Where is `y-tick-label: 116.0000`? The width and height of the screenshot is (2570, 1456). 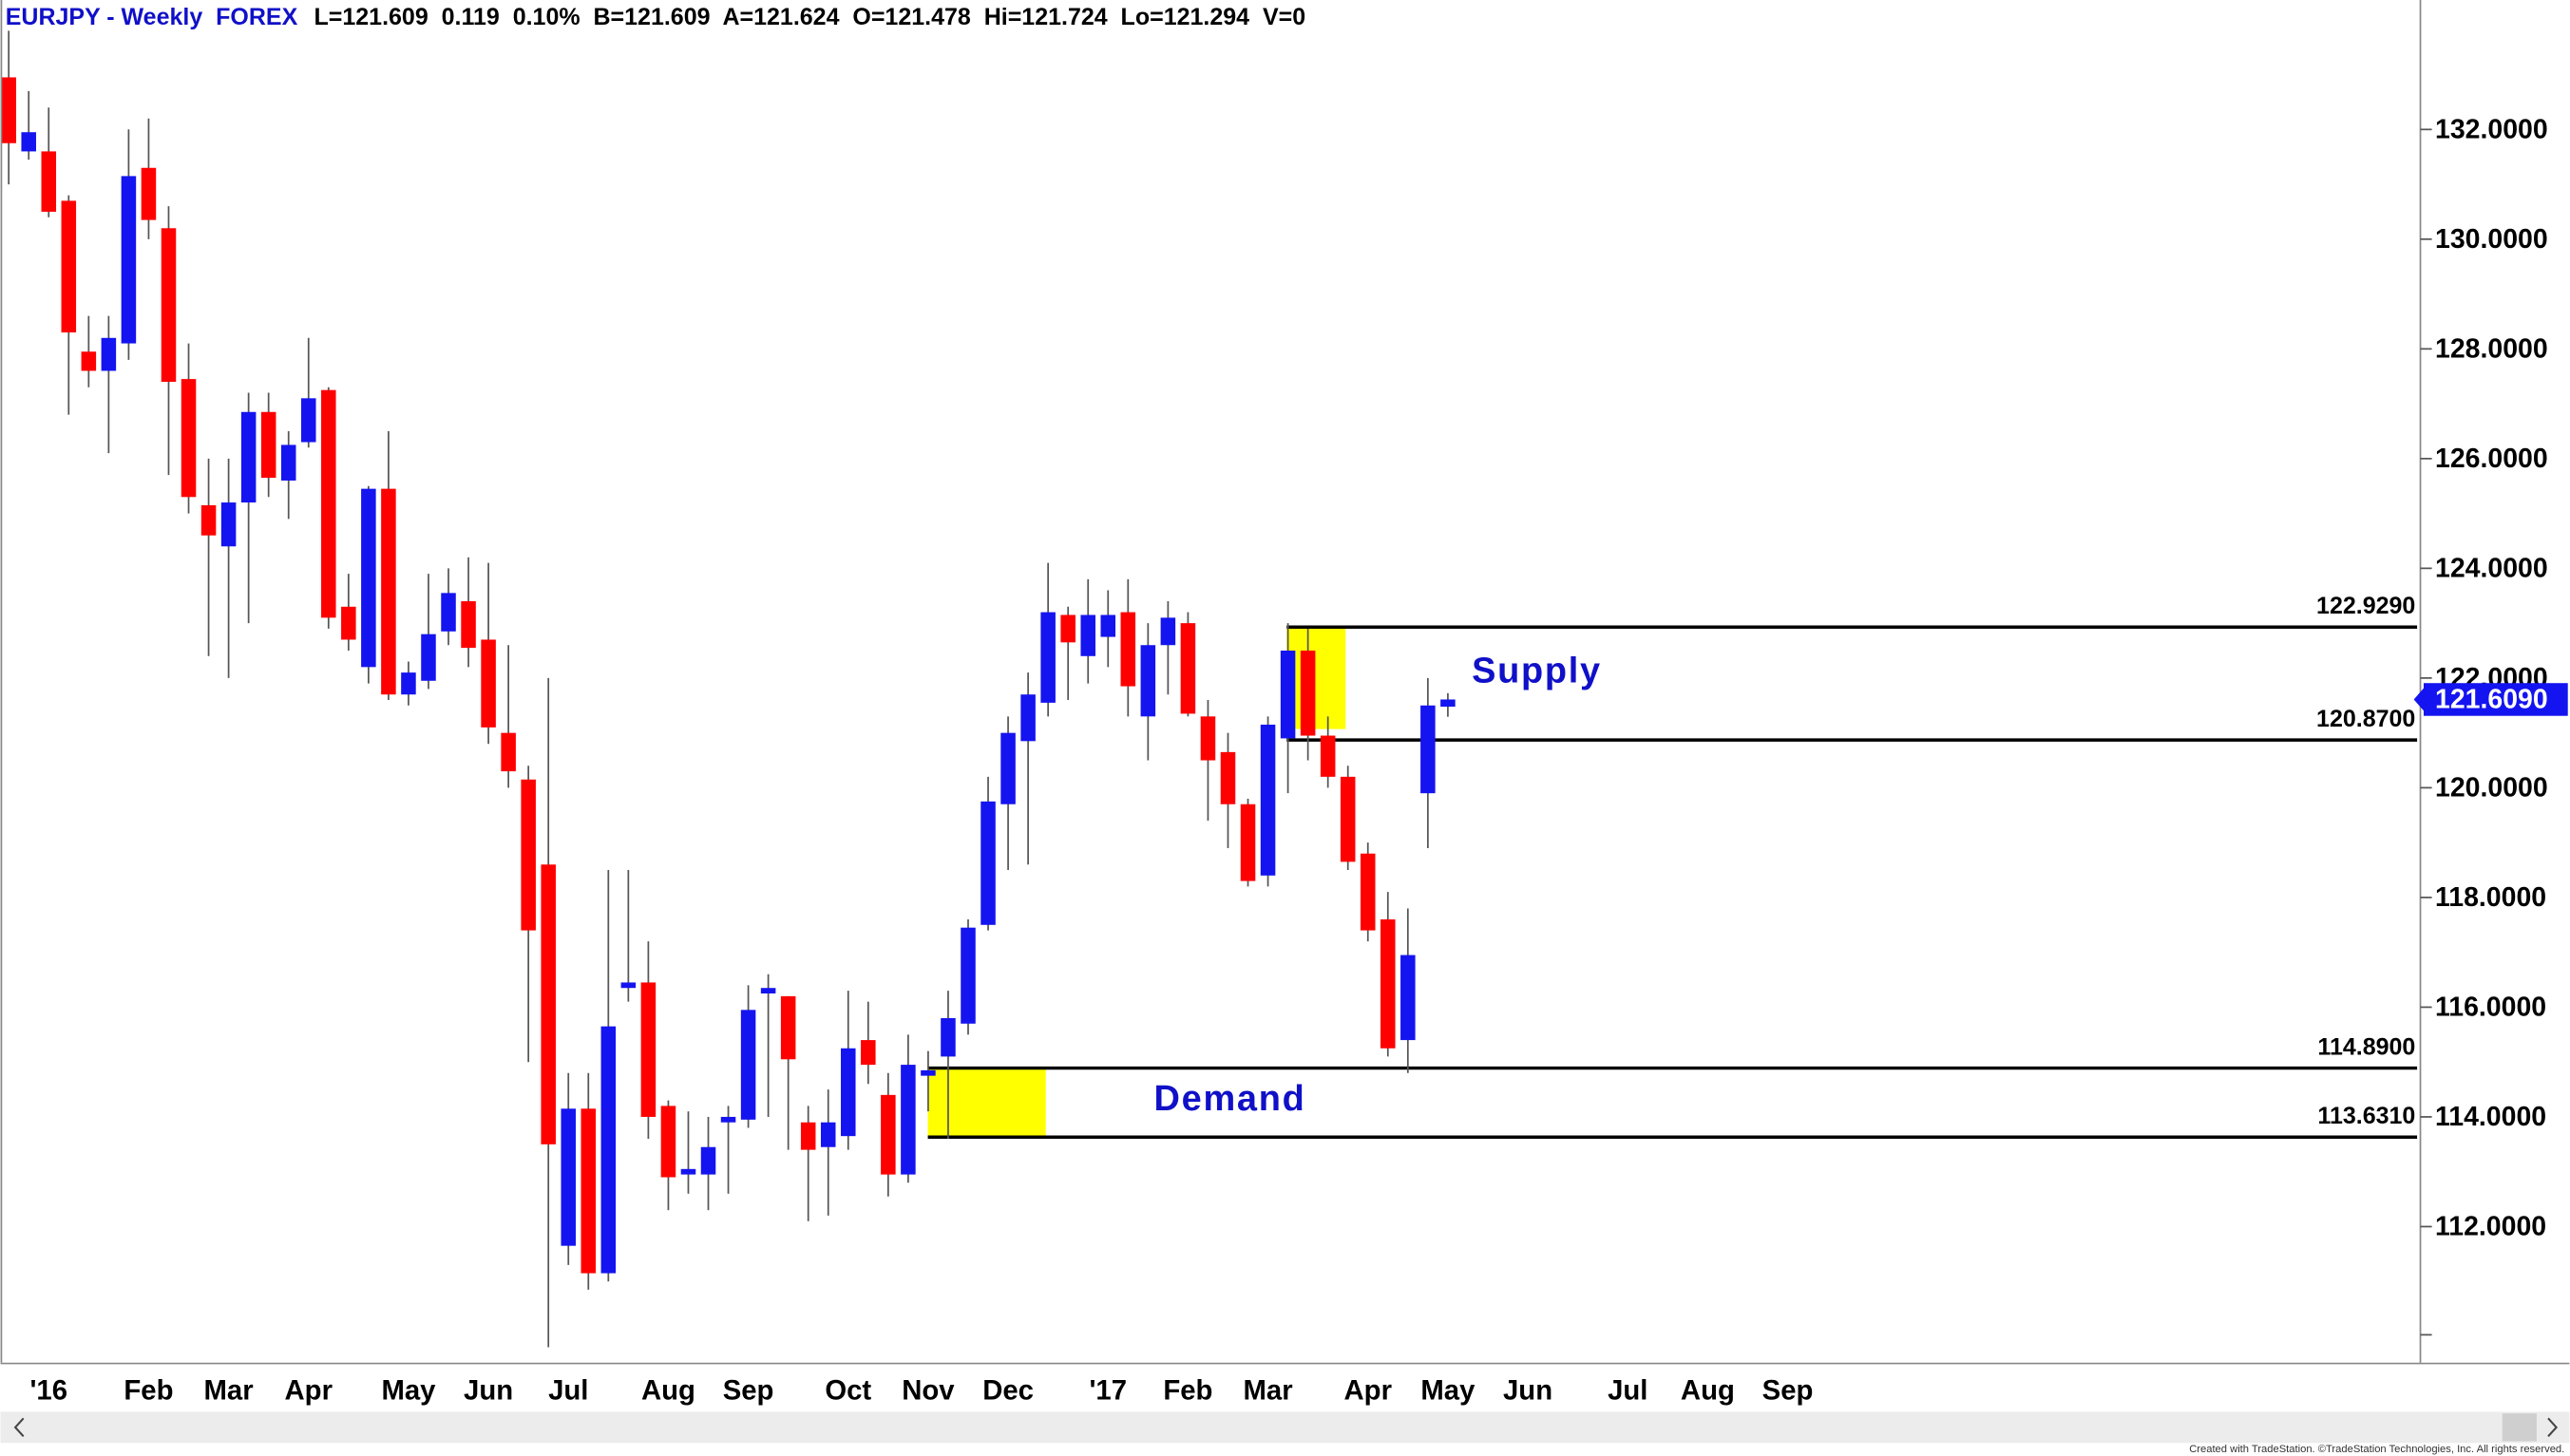
y-tick-label: 116.0000 is located at coordinates (2490, 1008).